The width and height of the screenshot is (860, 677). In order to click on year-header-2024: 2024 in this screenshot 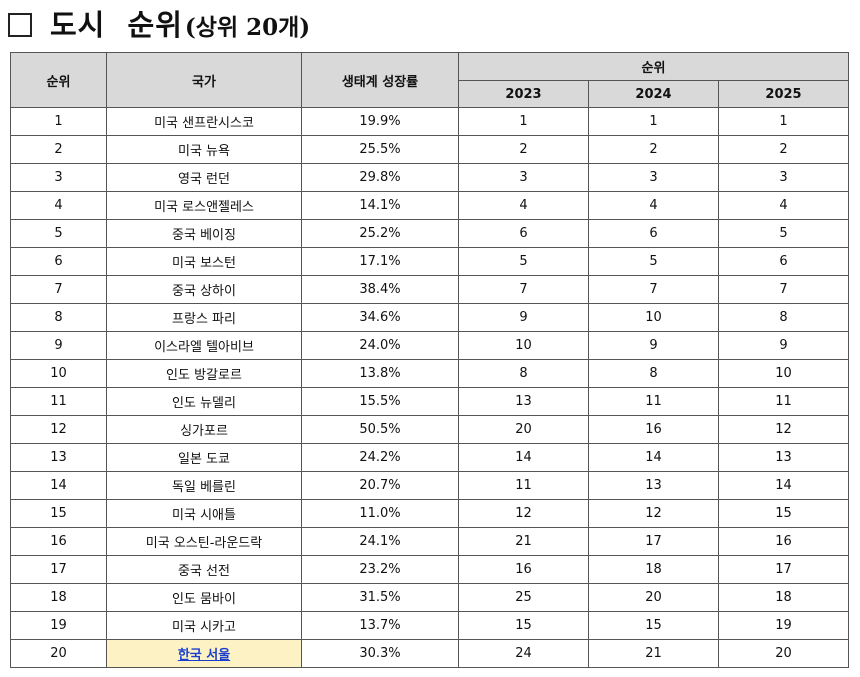, I will do `click(653, 94)`.